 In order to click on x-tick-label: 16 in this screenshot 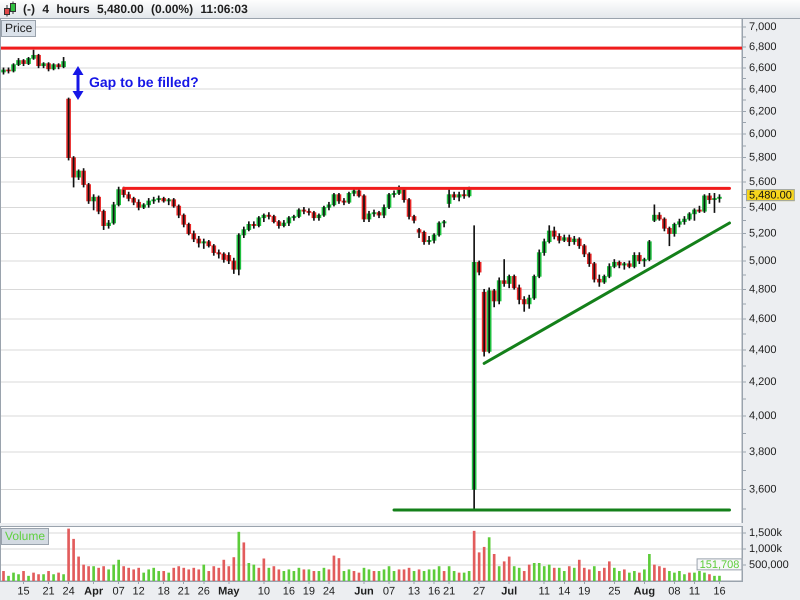, I will do `click(434, 592)`.